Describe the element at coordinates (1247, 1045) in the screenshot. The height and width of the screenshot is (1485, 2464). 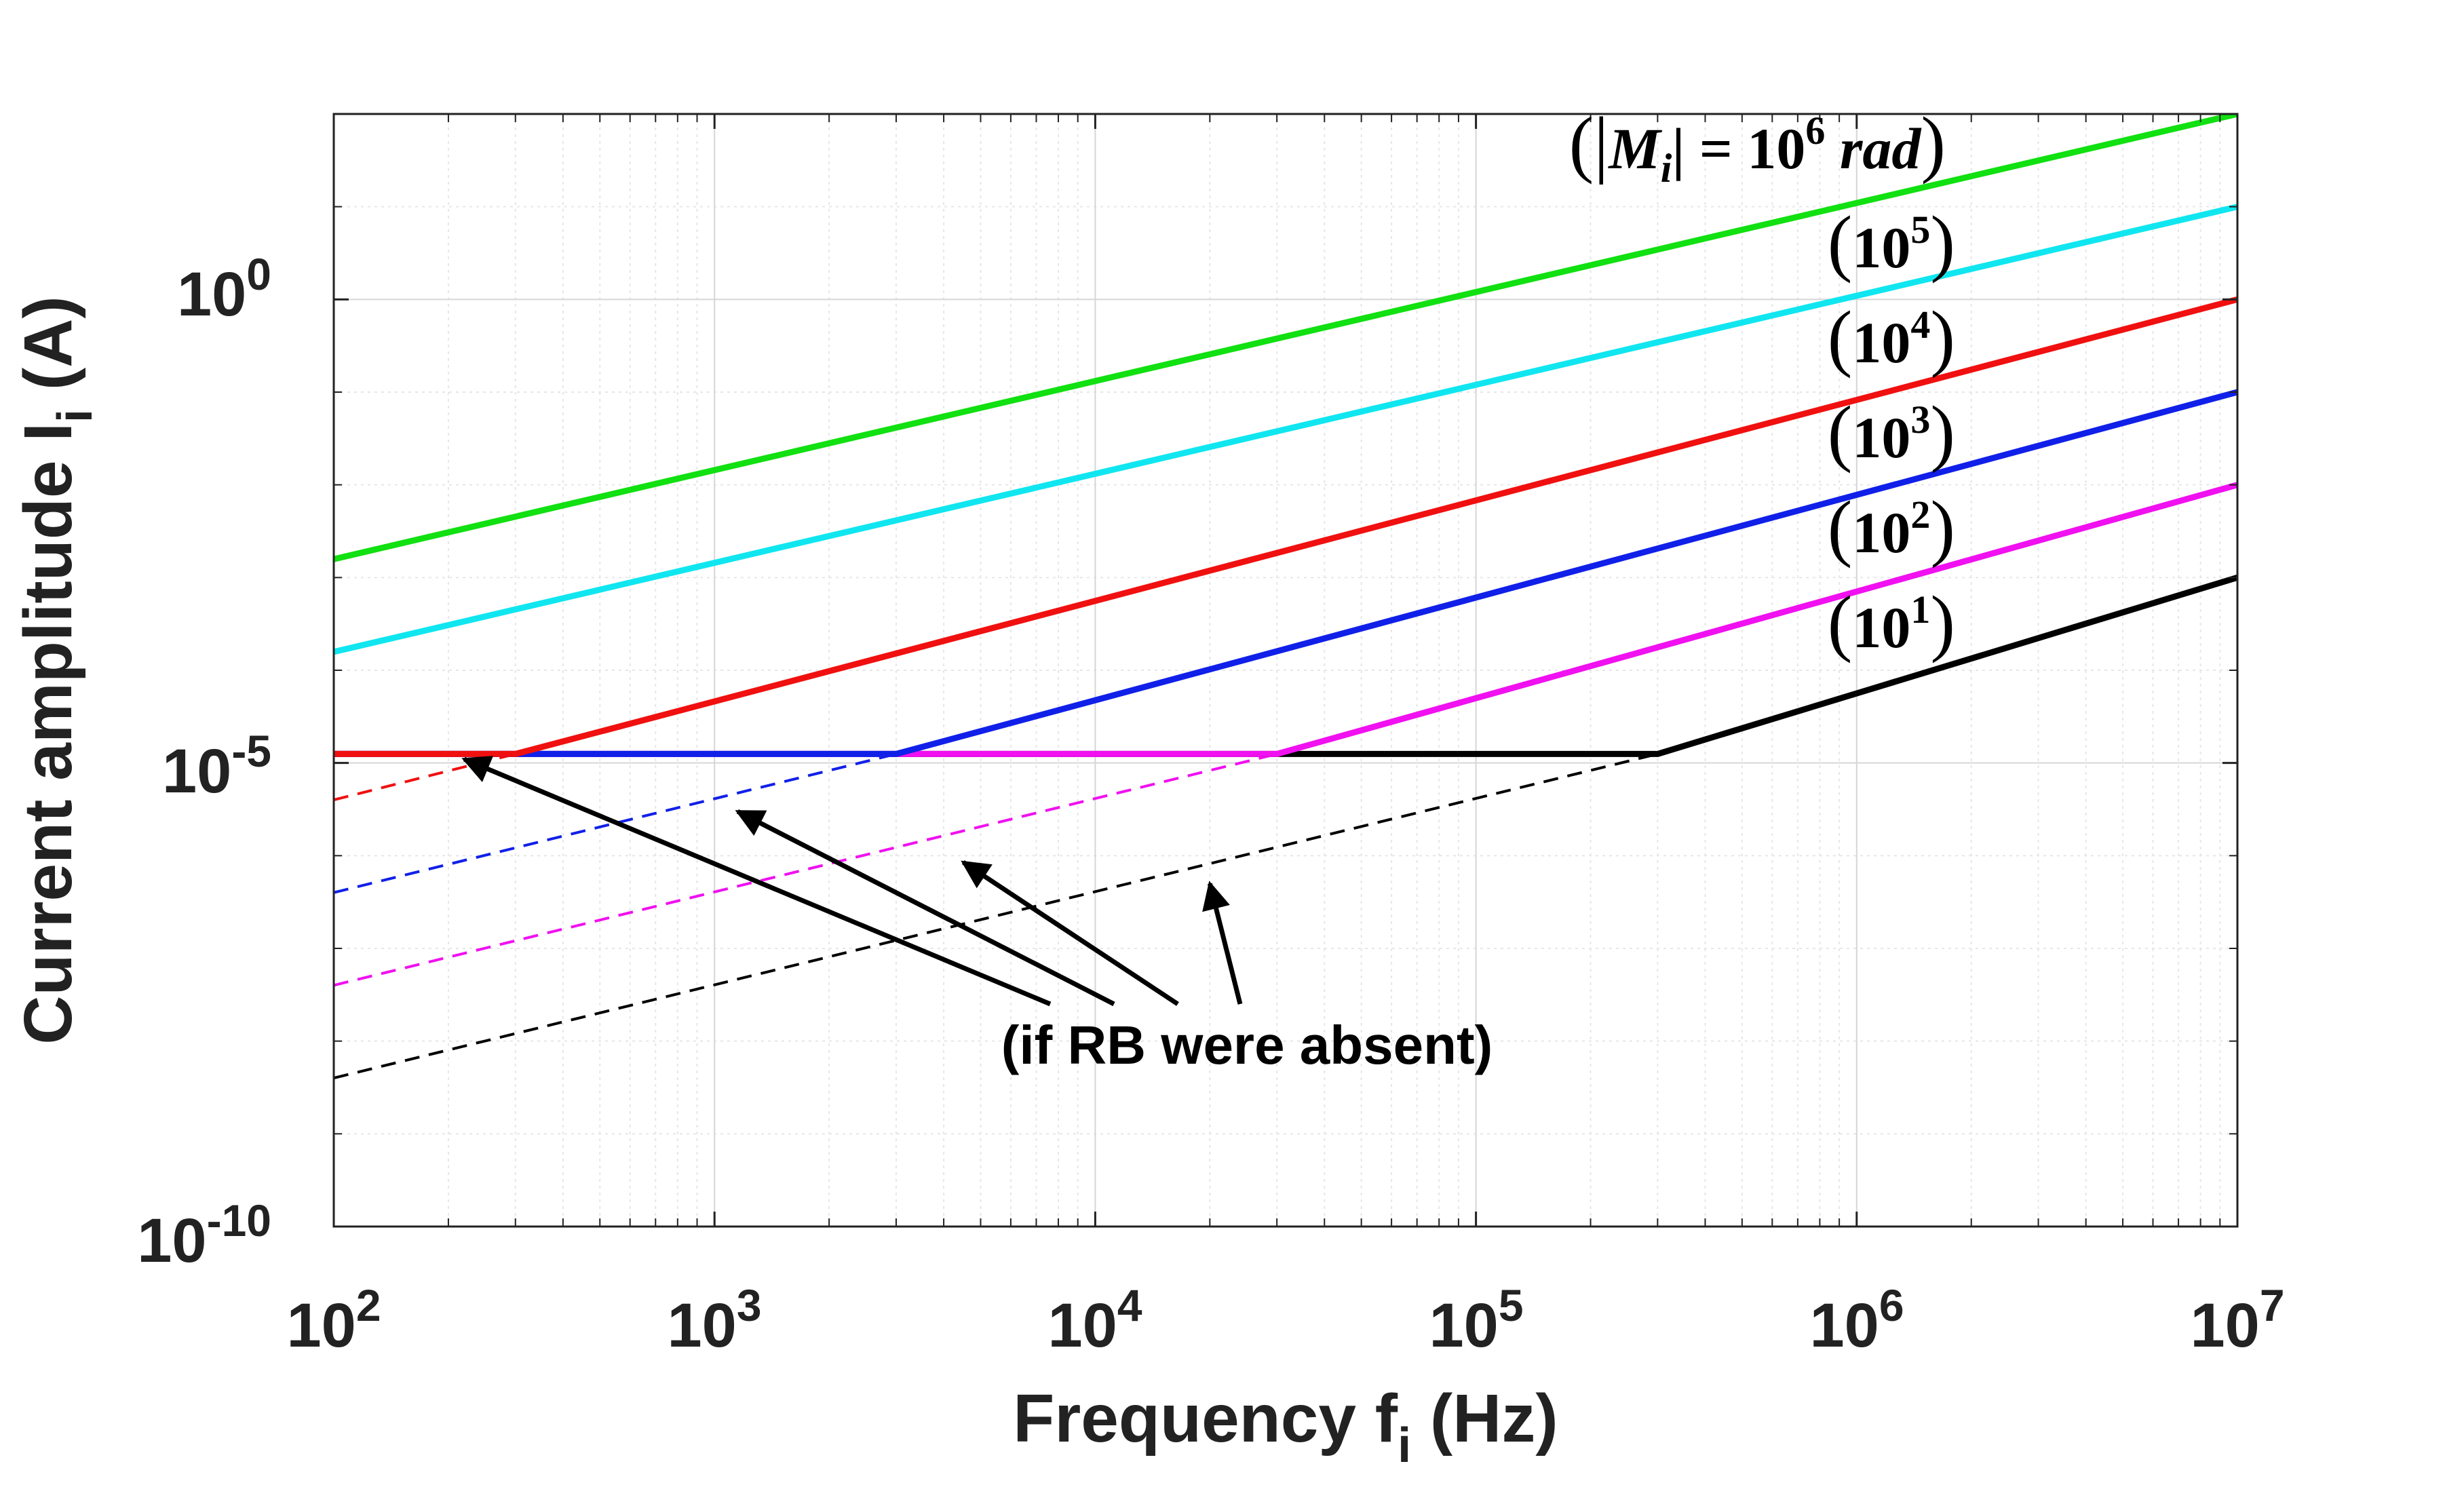
I see `annotation-text: (if RB were absent)` at that location.